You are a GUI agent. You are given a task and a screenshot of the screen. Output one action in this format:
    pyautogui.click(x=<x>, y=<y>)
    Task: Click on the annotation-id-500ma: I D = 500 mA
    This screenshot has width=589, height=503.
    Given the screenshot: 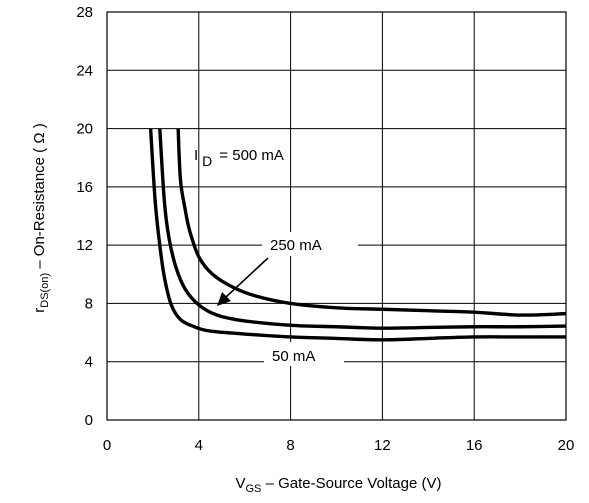 What is the action you would take?
    pyautogui.click(x=239, y=158)
    